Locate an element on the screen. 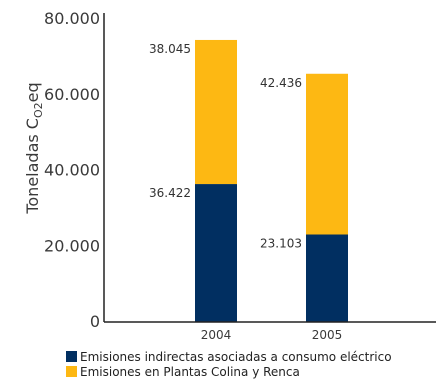  x-tick-label-2005: 2005 is located at coordinates (327, 335).